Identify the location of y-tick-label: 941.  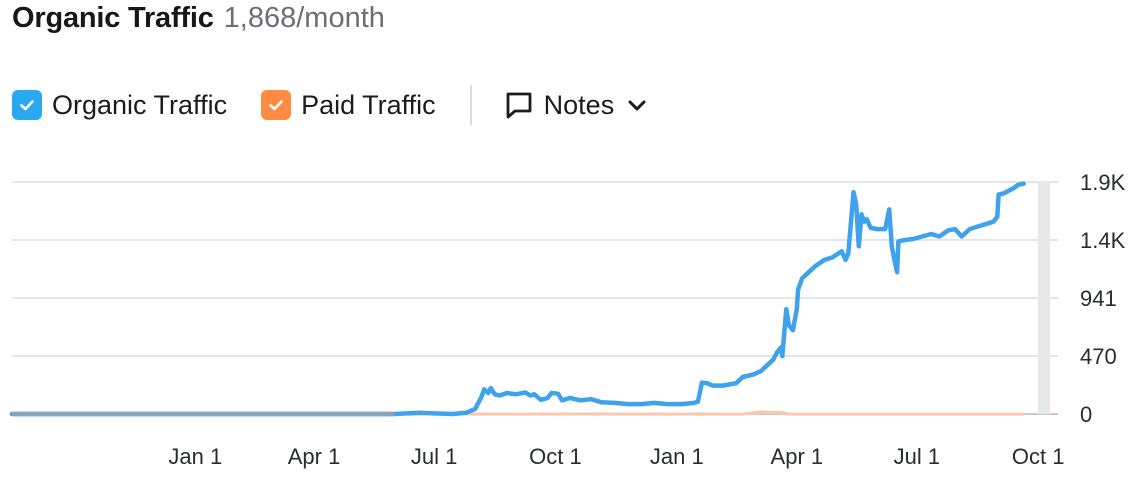
(1098, 298).